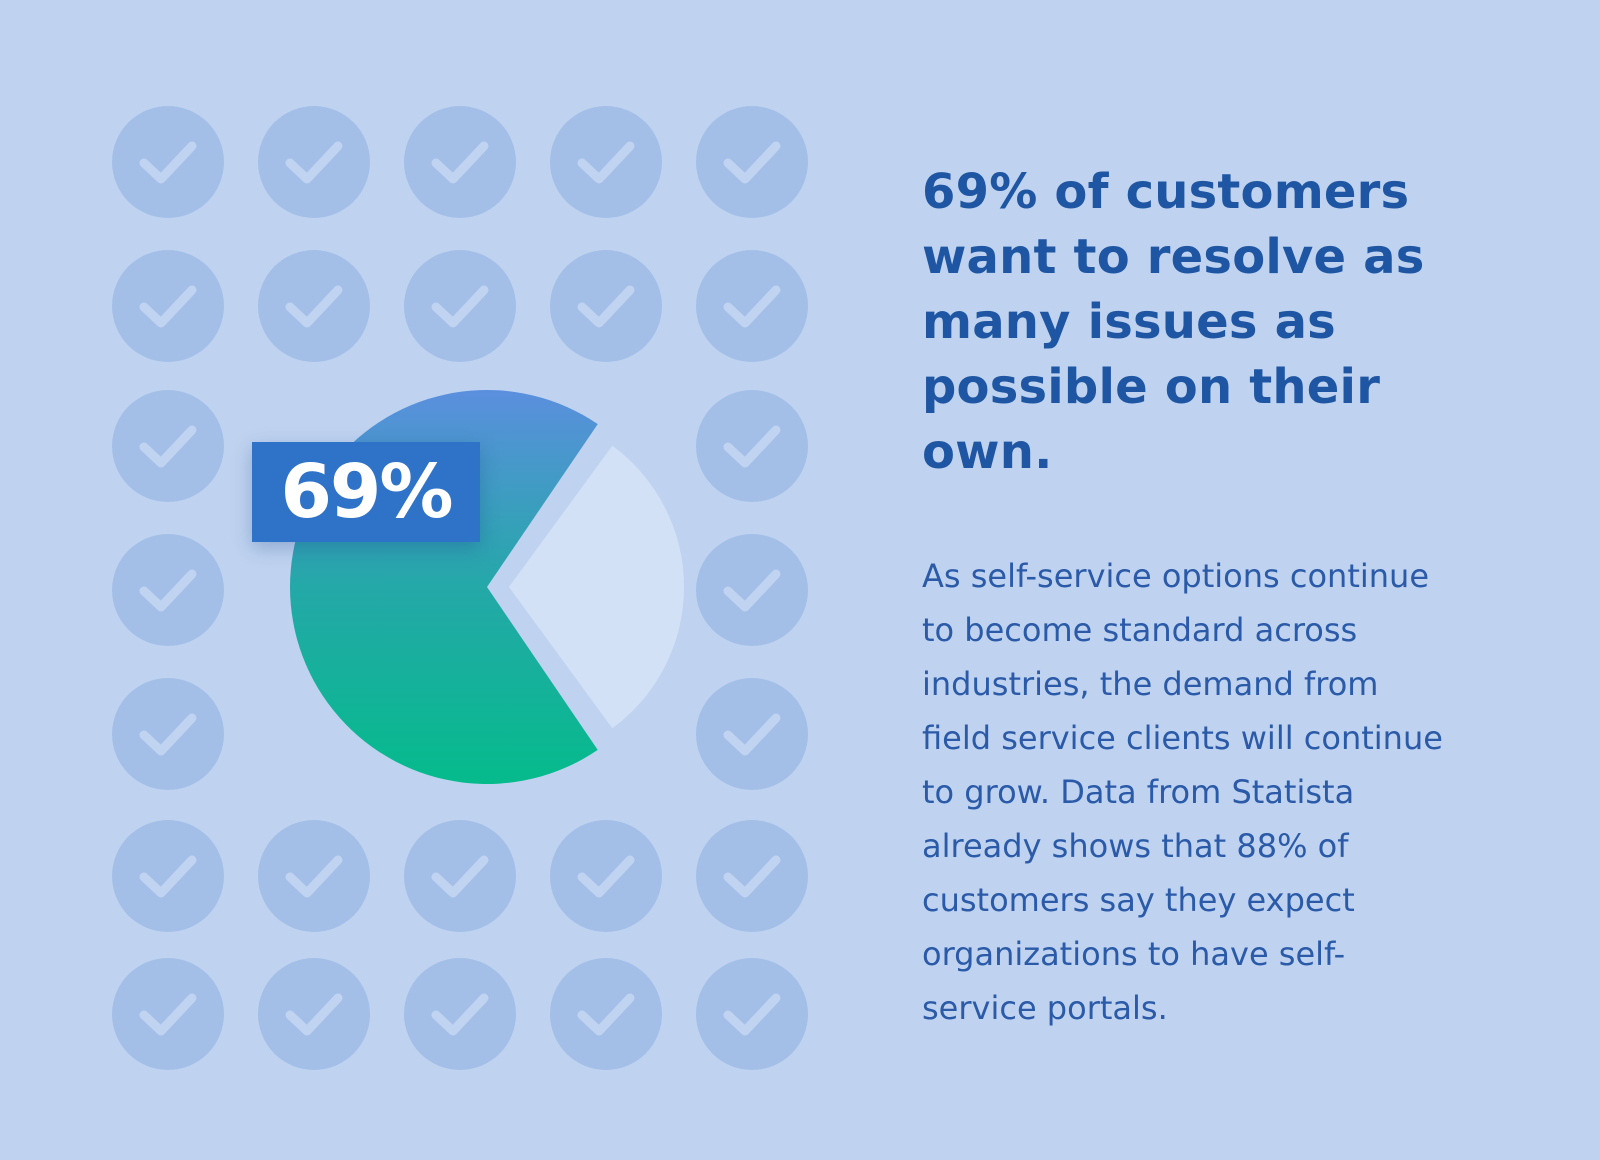 The width and height of the screenshot is (1600, 1160). I want to click on body-line: customers say they expect, so click(1138, 900).